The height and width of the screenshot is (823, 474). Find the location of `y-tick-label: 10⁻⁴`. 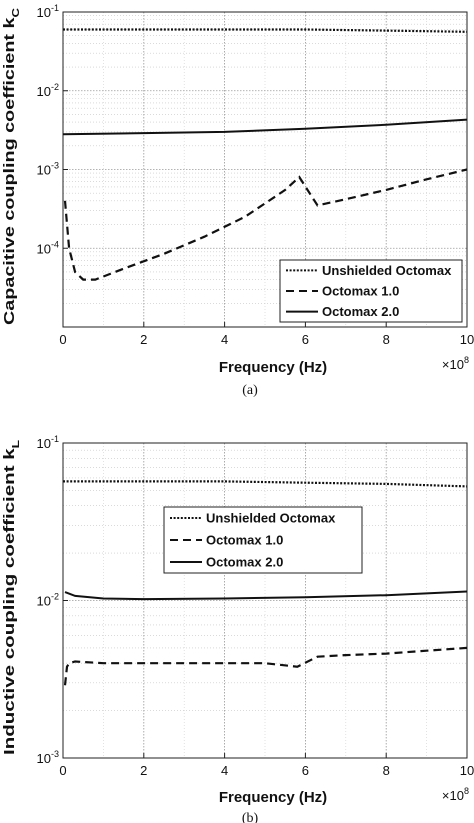

y-tick-label: 10⁻⁴ is located at coordinates (48, 247).